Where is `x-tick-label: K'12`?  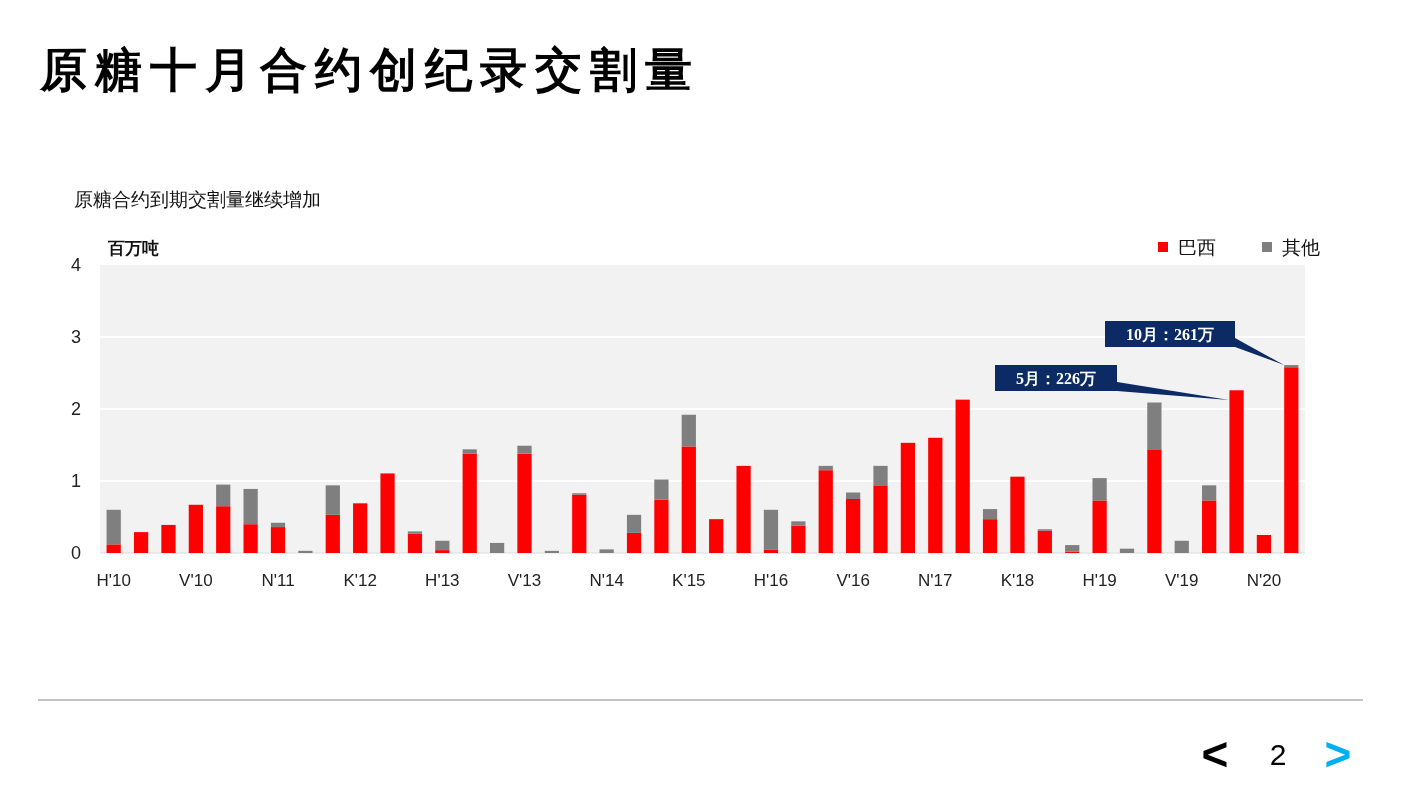
x-tick-label: K'12 is located at coordinates (360, 580).